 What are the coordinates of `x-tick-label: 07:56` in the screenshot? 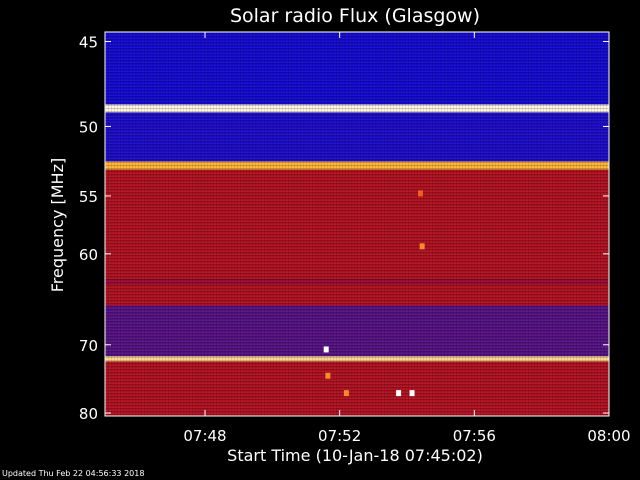 It's located at (474, 436).